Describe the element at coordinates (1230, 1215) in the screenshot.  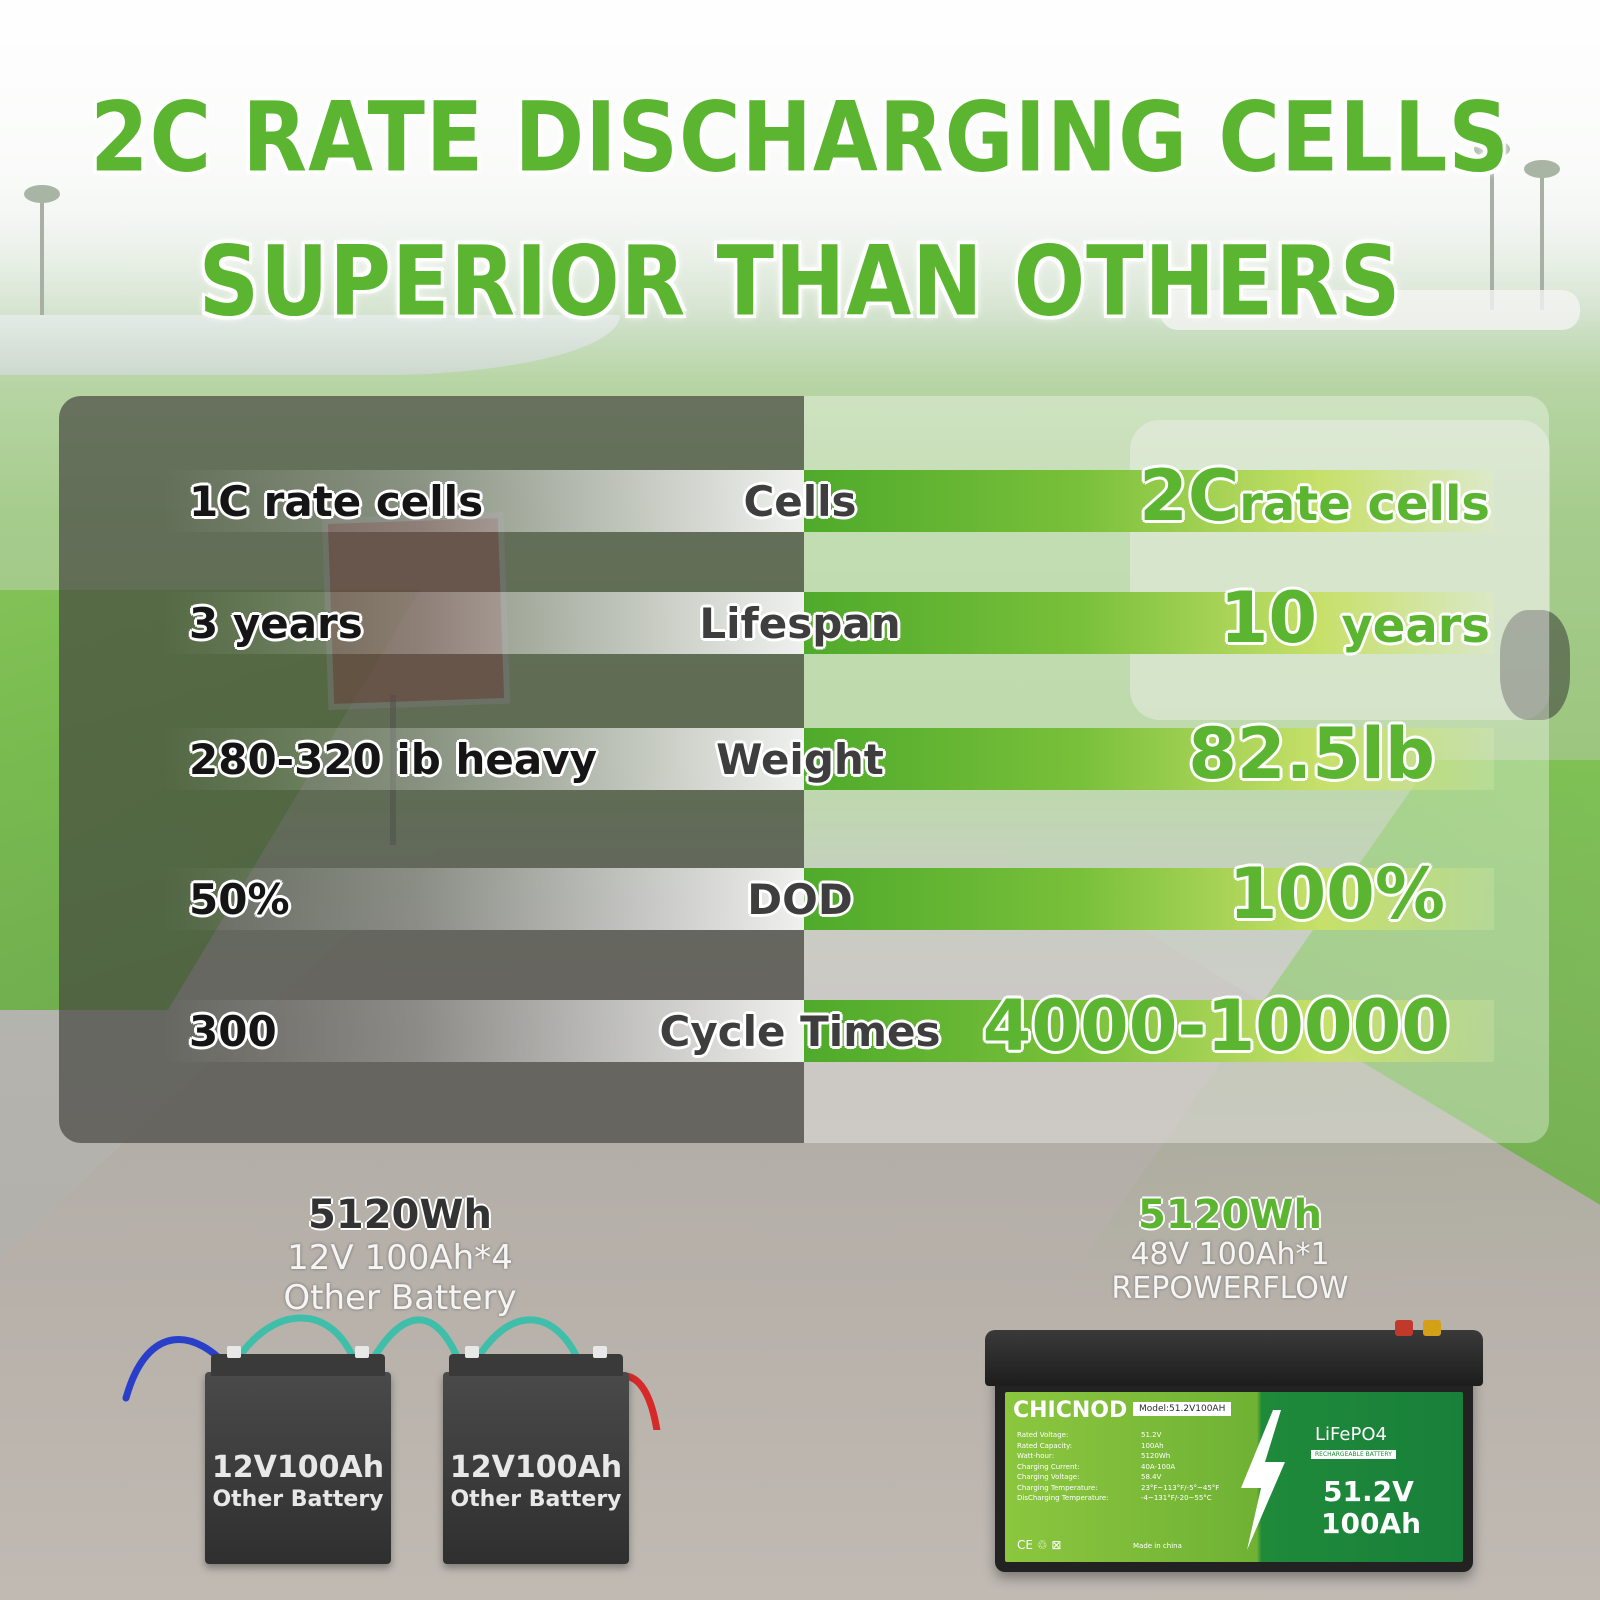
I see `our-energy: 5120Wh` at that location.